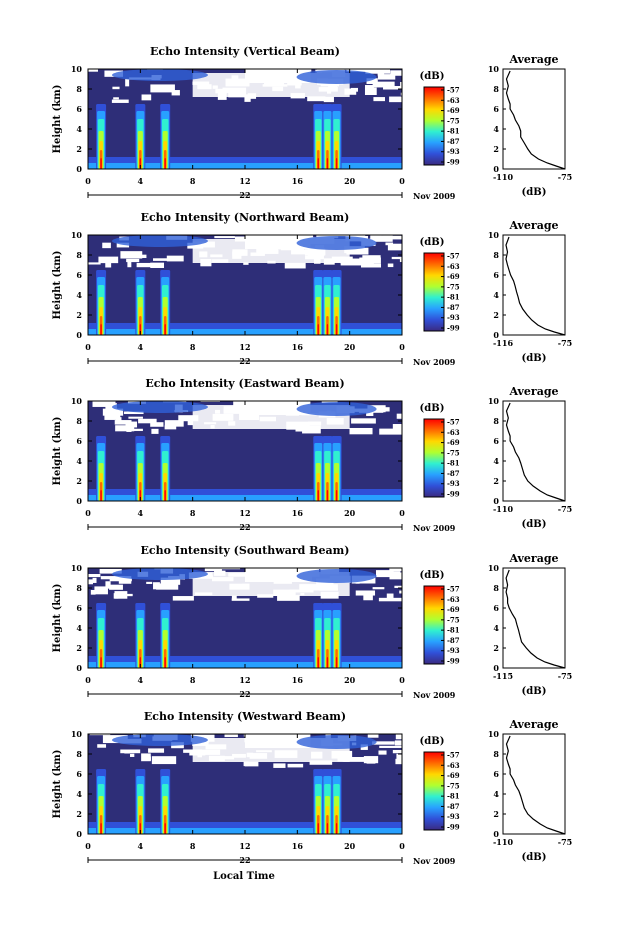  What do you see at coordinates (245, 716) in the screenshot?
I see `panel-title: Echo Intensity (Westward Beam)` at bounding box center [245, 716].